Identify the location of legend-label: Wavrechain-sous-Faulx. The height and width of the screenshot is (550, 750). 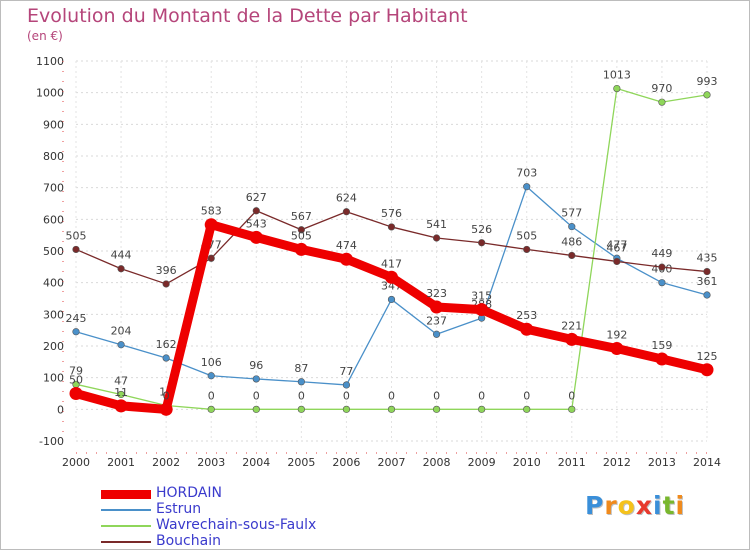
(236, 525).